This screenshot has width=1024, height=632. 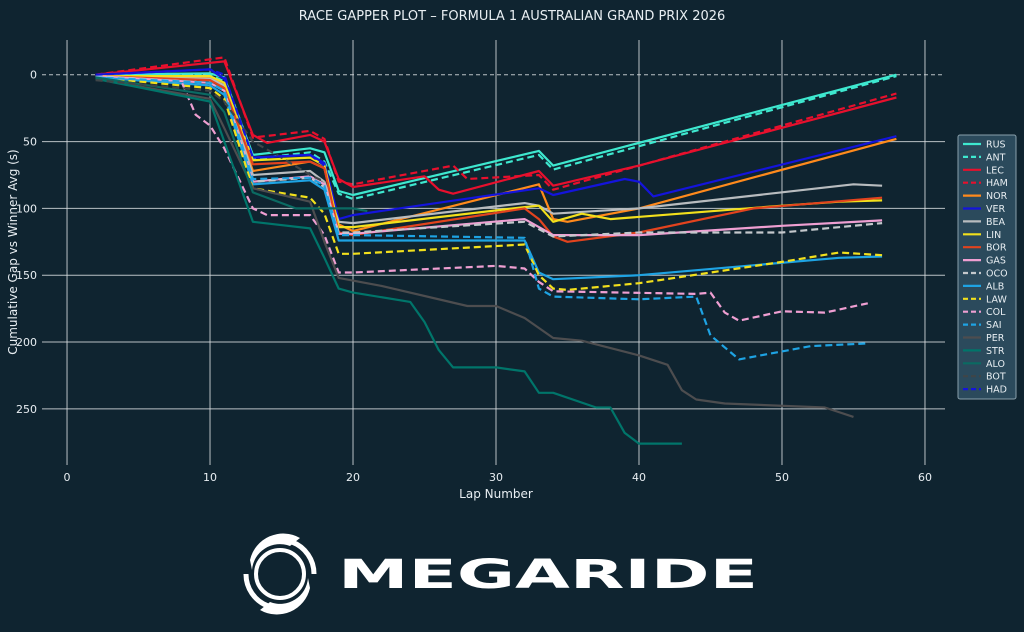 What do you see at coordinates (995, 338) in the screenshot?
I see `legend-label: PER` at bounding box center [995, 338].